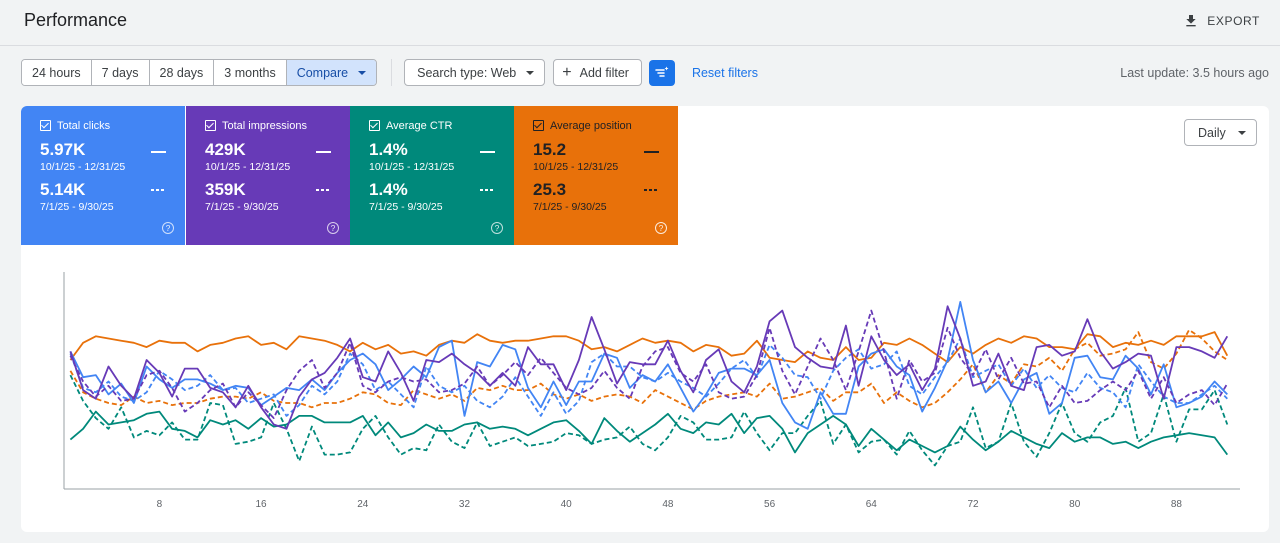  I want to click on metric-previous-value: 1.4%, so click(388, 189).